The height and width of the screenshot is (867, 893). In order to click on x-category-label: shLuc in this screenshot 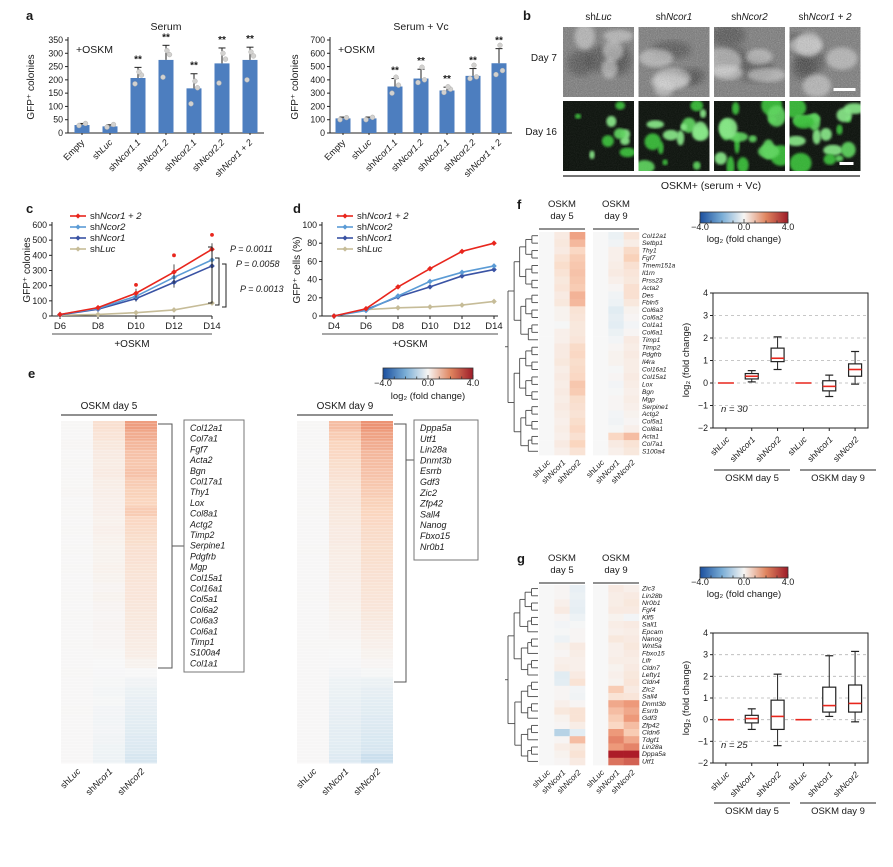, I will do `click(102, 149)`.